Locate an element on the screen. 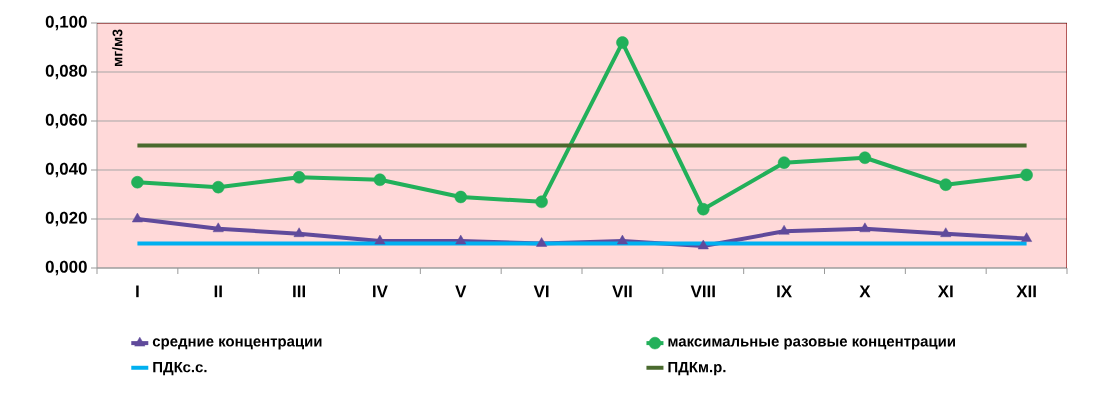 The height and width of the screenshot is (401, 1120). y-tick-label: 0,060 is located at coordinates (66, 121).